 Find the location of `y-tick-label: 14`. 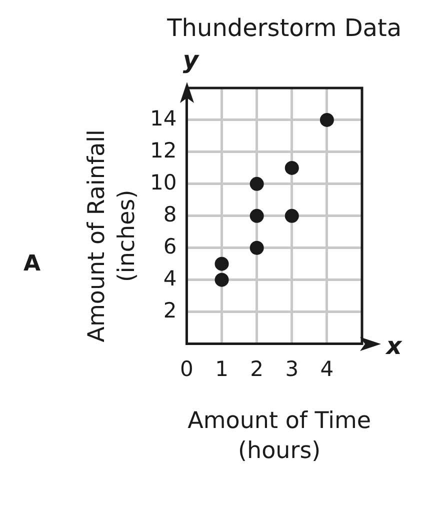

y-tick-label: 14 is located at coordinates (163, 118).